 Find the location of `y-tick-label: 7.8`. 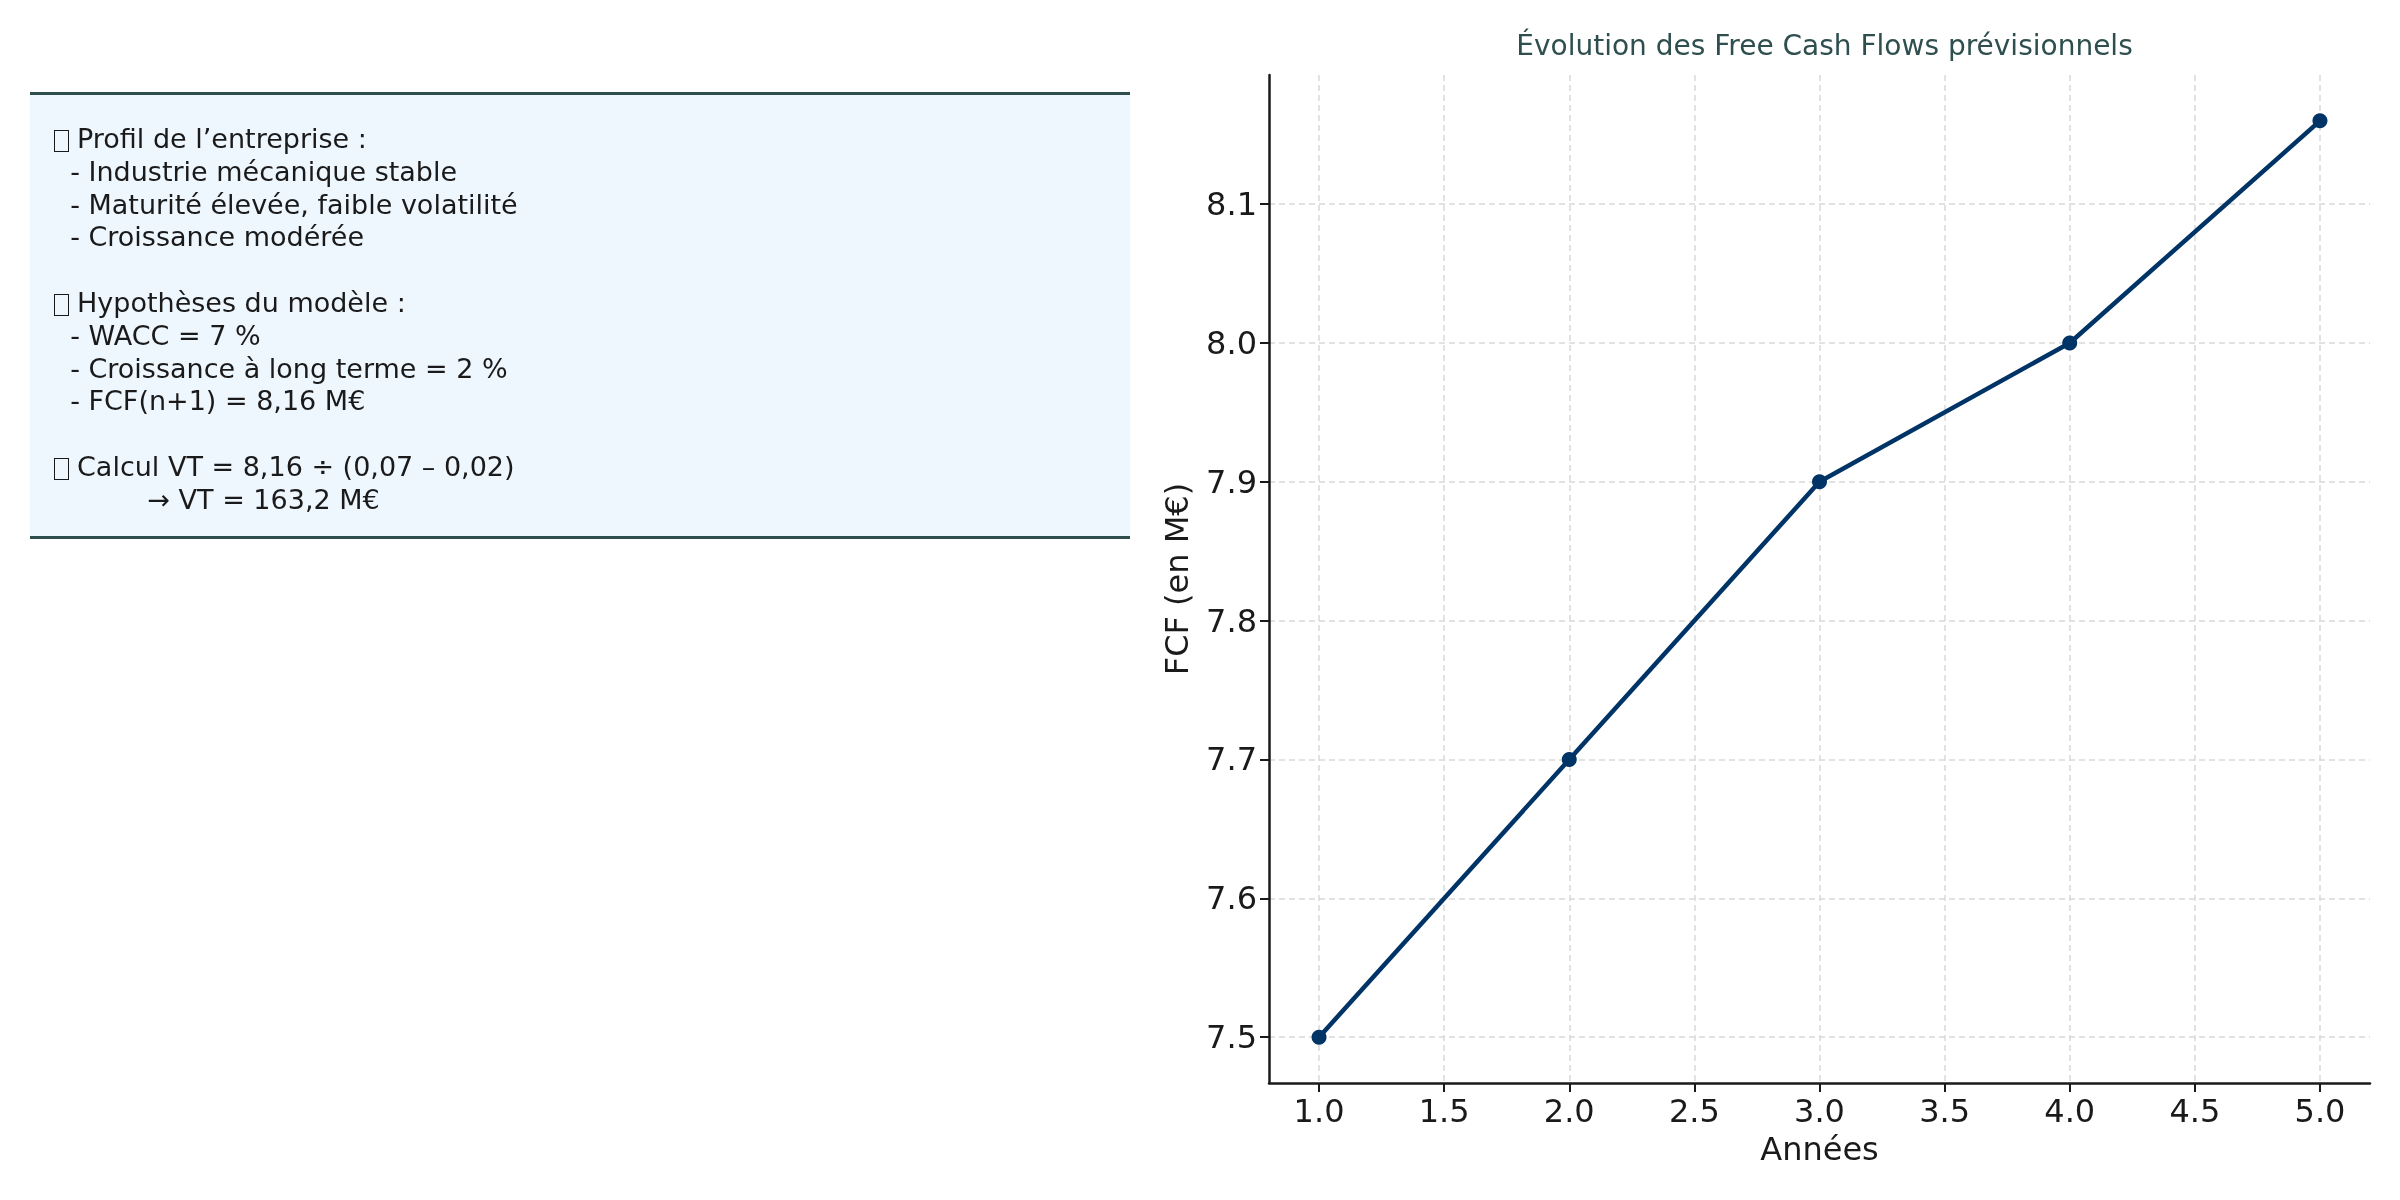

y-tick-label: 7.8 is located at coordinates (1231, 620).